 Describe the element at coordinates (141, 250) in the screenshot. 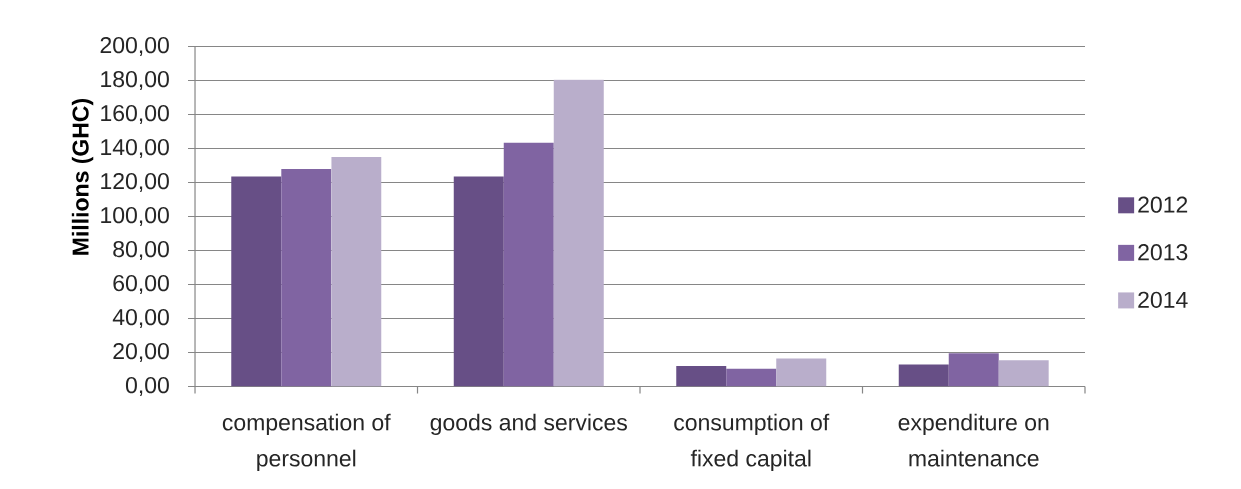

I see `y-tick-label: 80,00` at that location.